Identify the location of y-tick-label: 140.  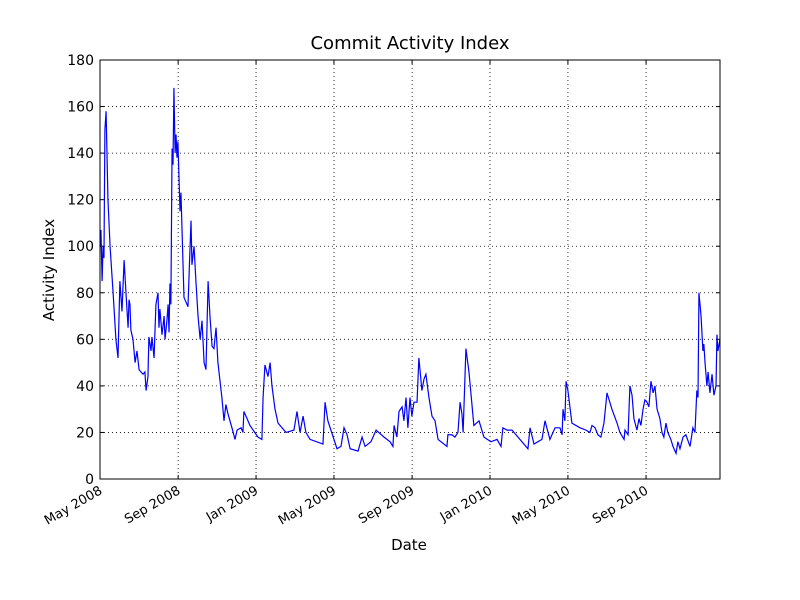
(80, 154).